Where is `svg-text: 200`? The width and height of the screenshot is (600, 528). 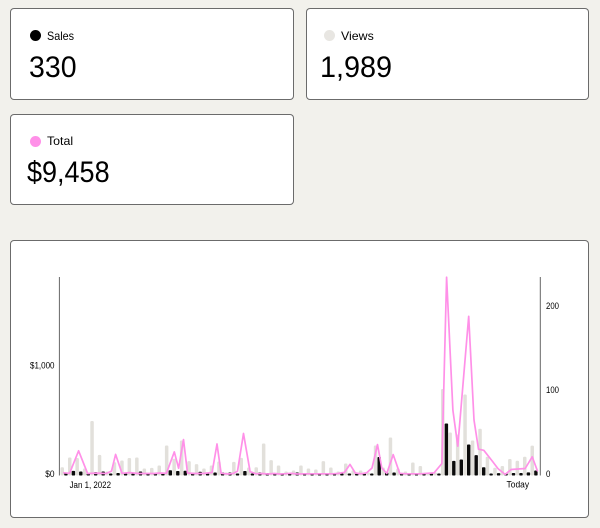
svg-text: 200 is located at coordinates (552, 306).